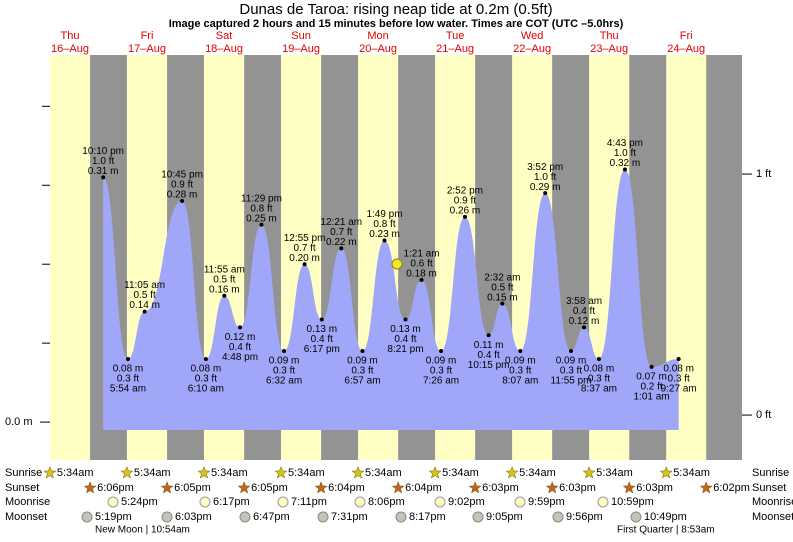 This screenshot has height=542, width=793. What do you see at coordinates (770, 473) in the screenshot?
I see `sunrise-label: Sunrise` at bounding box center [770, 473].